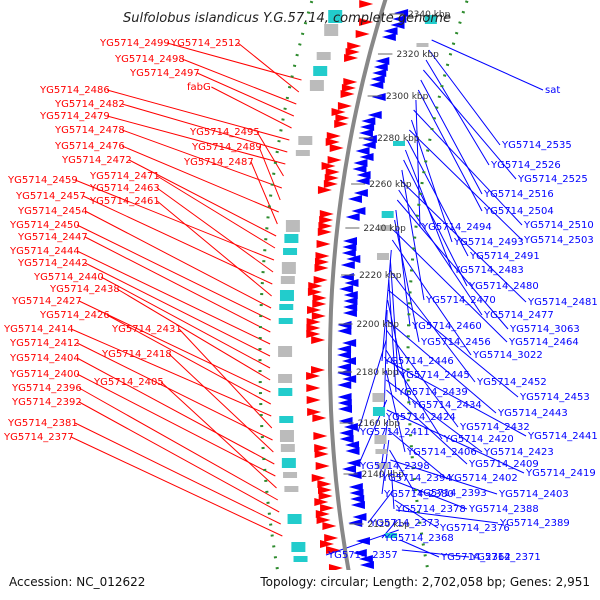 The height and width of the screenshot is (600, 600). What do you see at coordinates (46, 388) in the screenshot?
I see `gene-label-left: YG5714_2396` at bounding box center [46, 388].